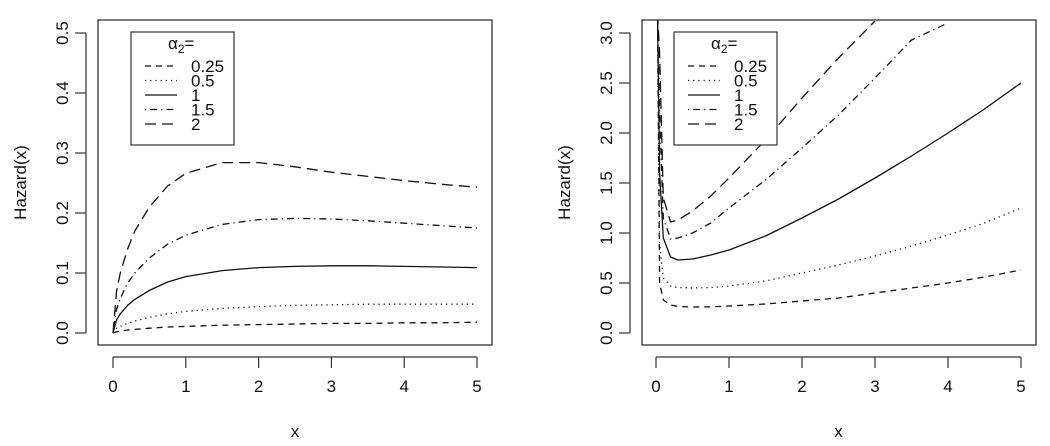 The height and width of the screenshot is (446, 1050). Describe the element at coordinates (606, 233) in the screenshot. I see `y-tick-label: 1.0` at that location.